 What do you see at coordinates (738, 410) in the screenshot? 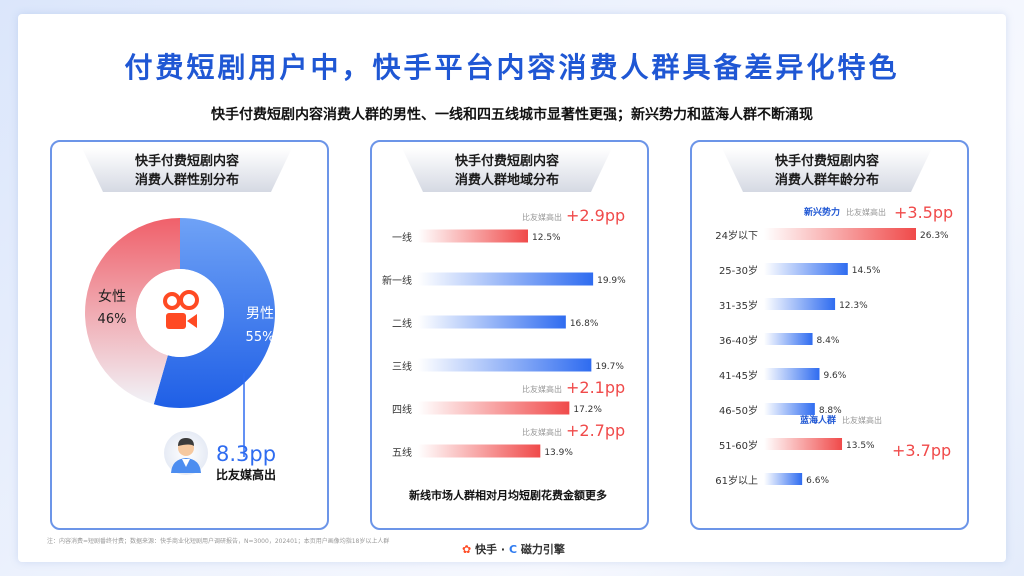
I see `category-label: 46-50岁` at bounding box center [738, 410].